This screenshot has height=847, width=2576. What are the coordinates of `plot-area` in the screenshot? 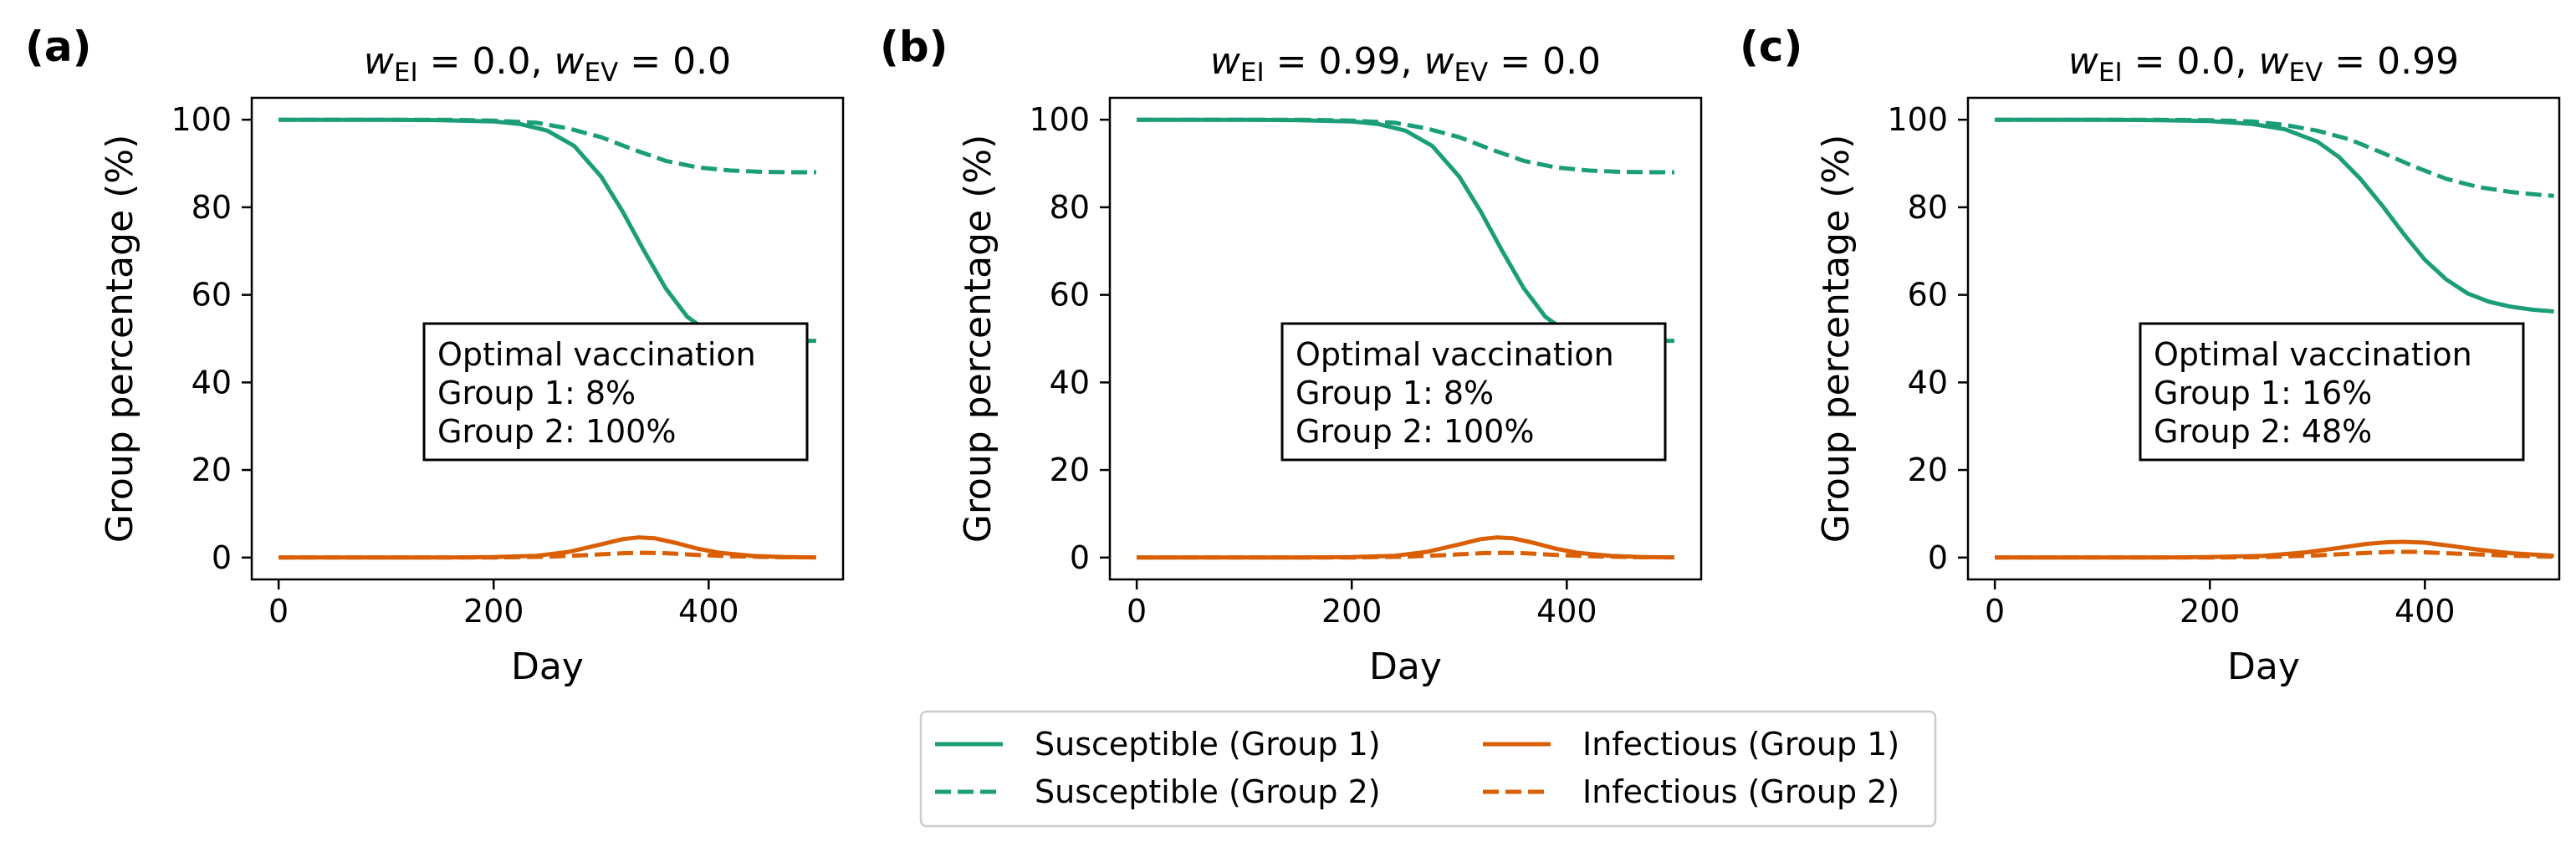 It's located at (2274, 338).